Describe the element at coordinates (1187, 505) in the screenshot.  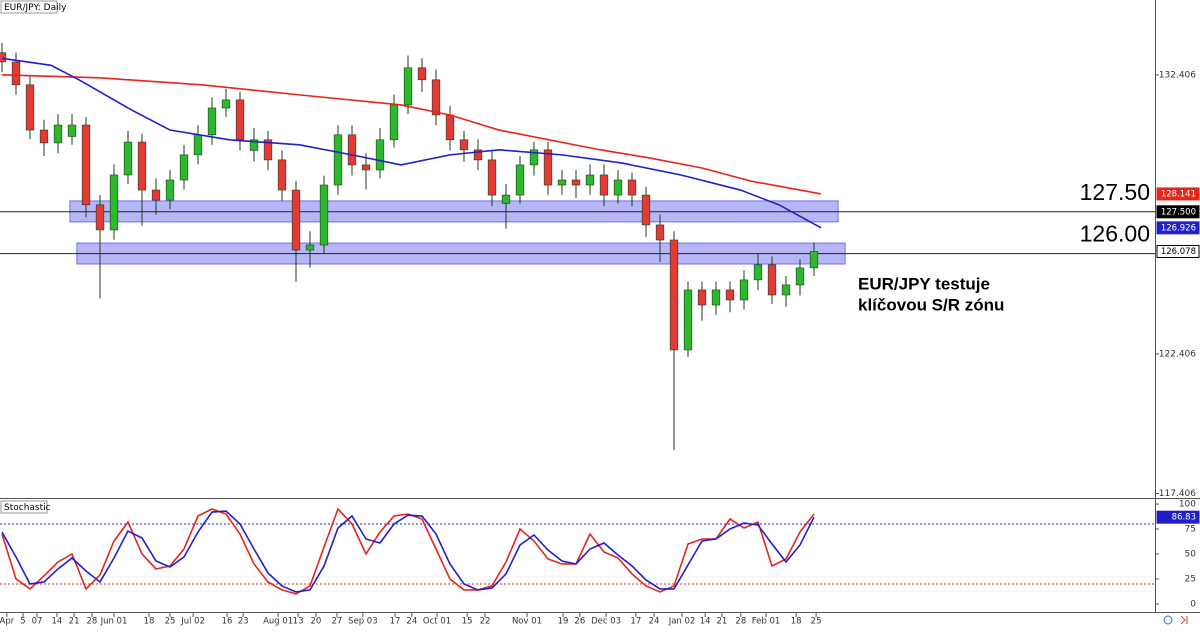
I see `y-tick-label: 100` at that location.